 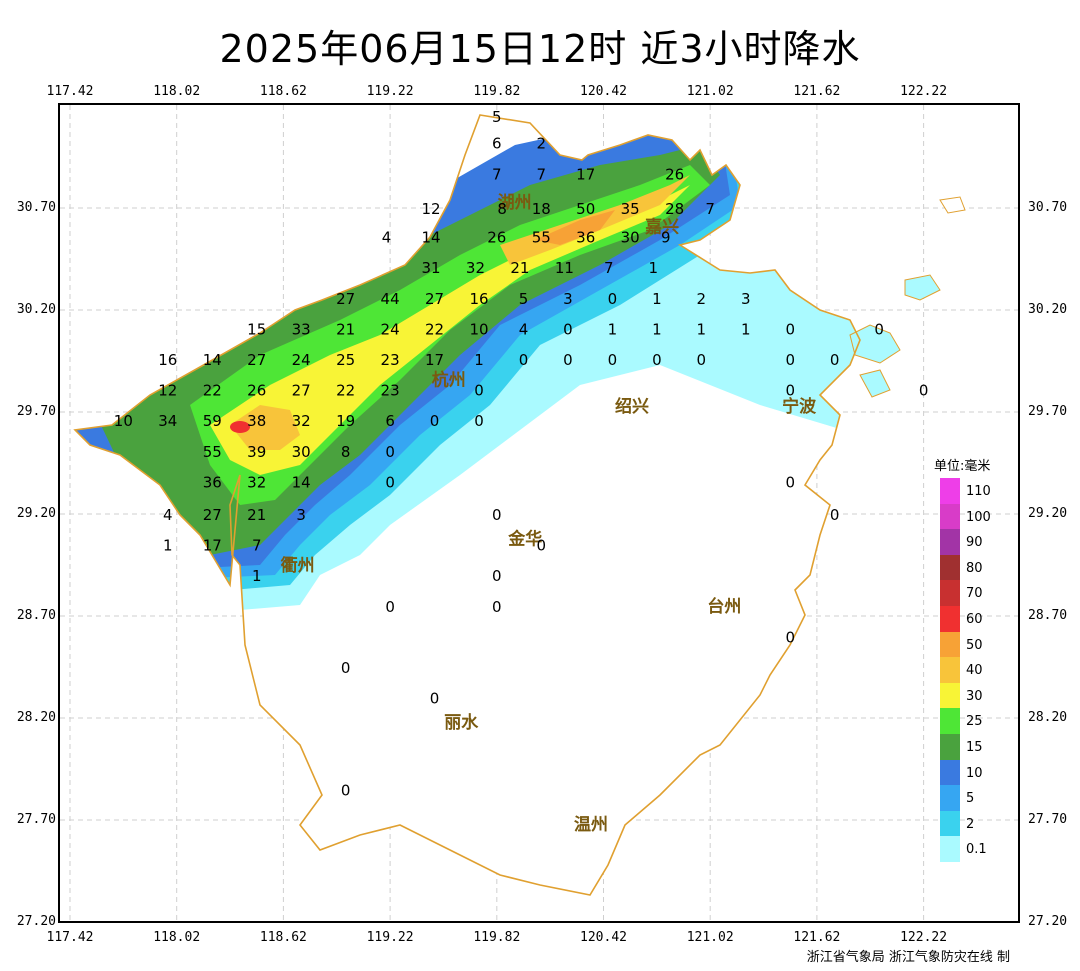 What do you see at coordinates (974, 594) in the screenshot?
I see `legend-label: 70` at bounding box center [974, 594].